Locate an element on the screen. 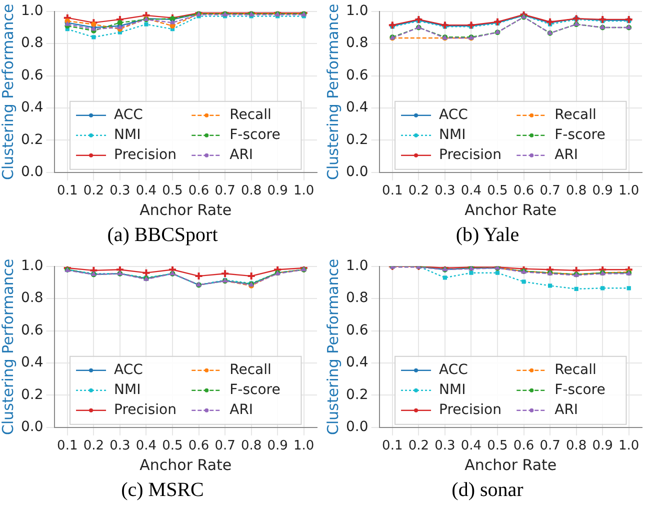 The height and width of the screenshot is (510, 651). text: (b) Yale is located at coordinates (487, 235).